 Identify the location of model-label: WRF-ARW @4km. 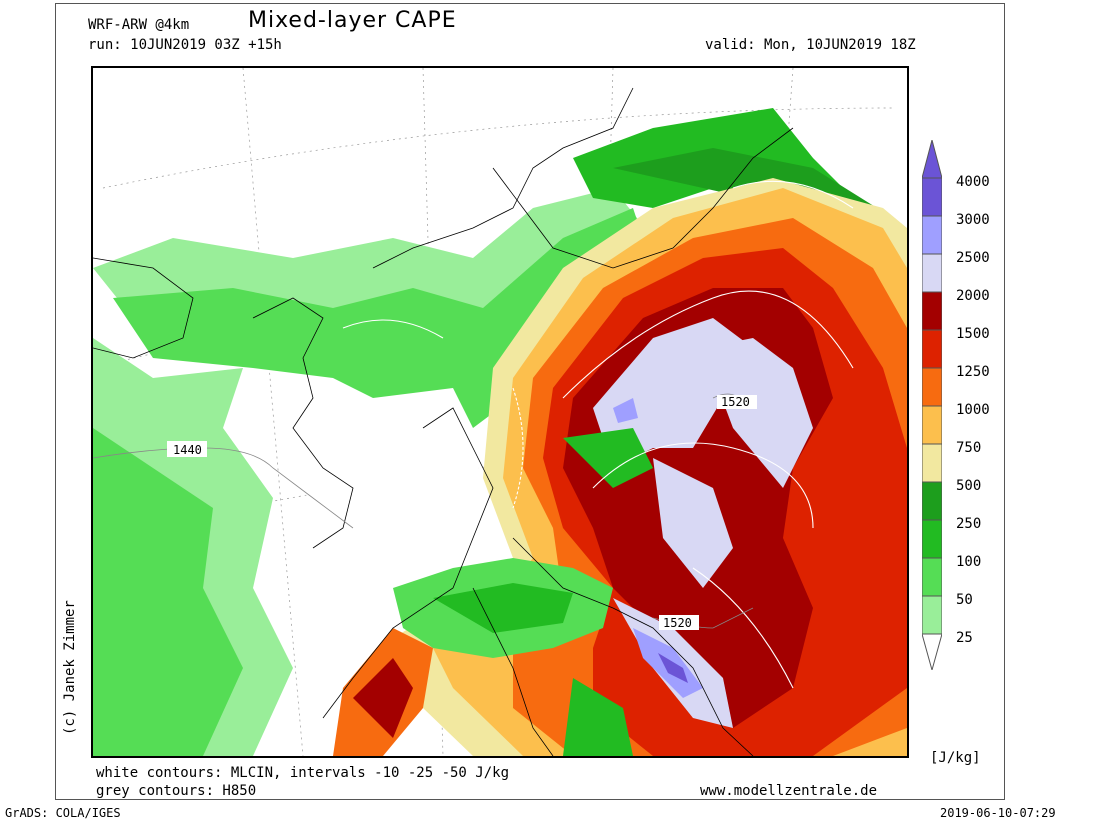
(139, 25).